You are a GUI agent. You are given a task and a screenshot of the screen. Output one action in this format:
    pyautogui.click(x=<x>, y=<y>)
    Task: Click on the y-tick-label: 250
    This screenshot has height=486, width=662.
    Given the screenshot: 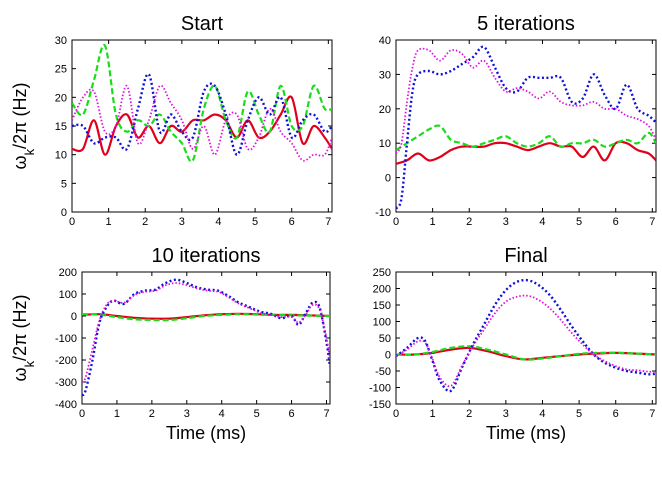 What is the action you would take?
    pyautogui.click(x=382, y=273)
    